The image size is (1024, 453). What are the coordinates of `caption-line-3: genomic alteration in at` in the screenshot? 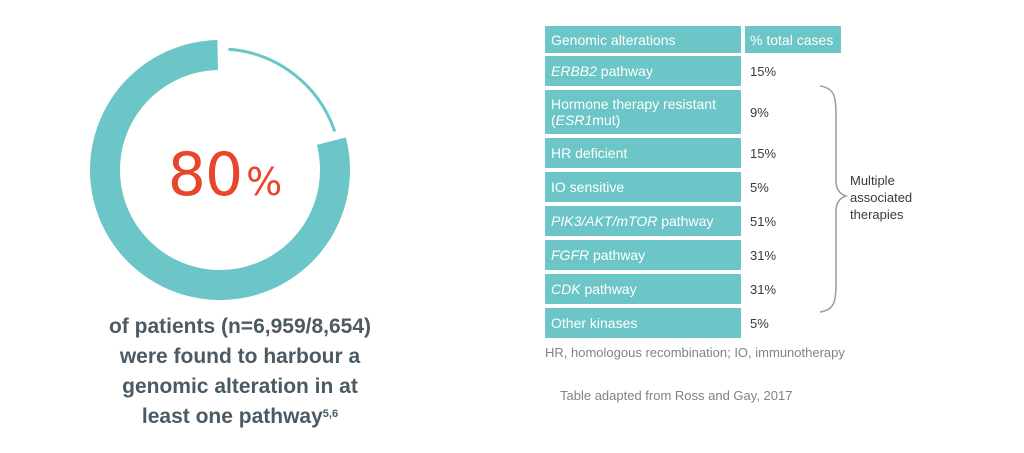 It's located at (240, 386).